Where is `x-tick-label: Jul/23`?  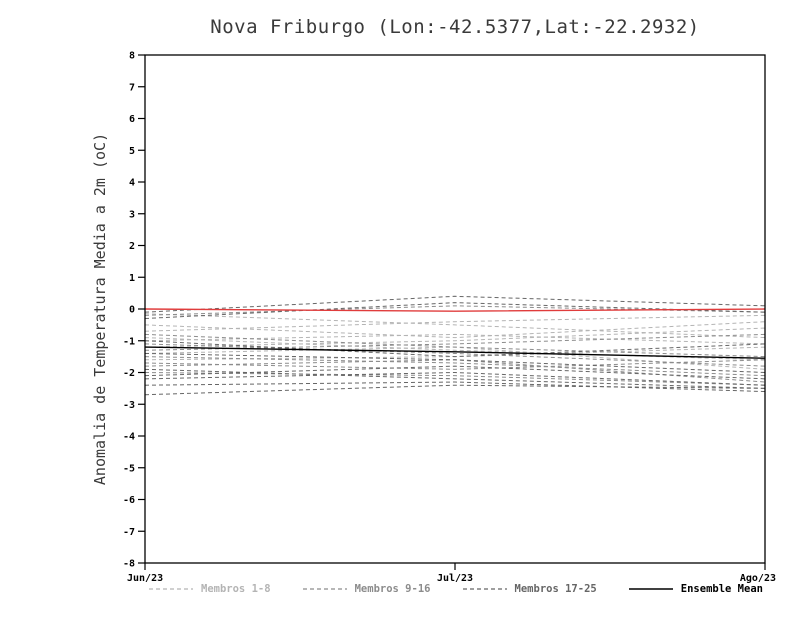
x-tick-label: Jul/23 is located at coordinates (455, 578).